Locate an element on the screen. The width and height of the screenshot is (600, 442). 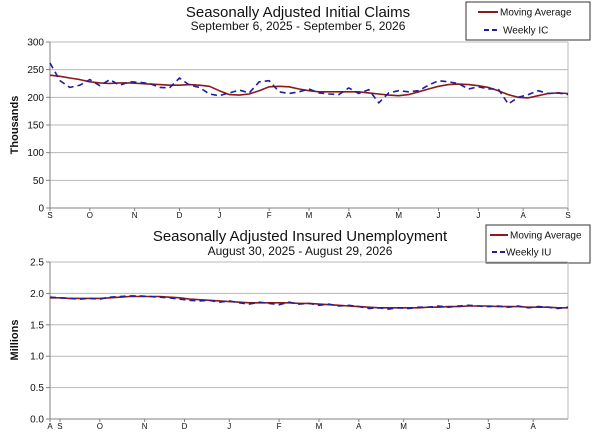
initial-claims-y-axis-label: Thousands is located at coordinates (15, 125).